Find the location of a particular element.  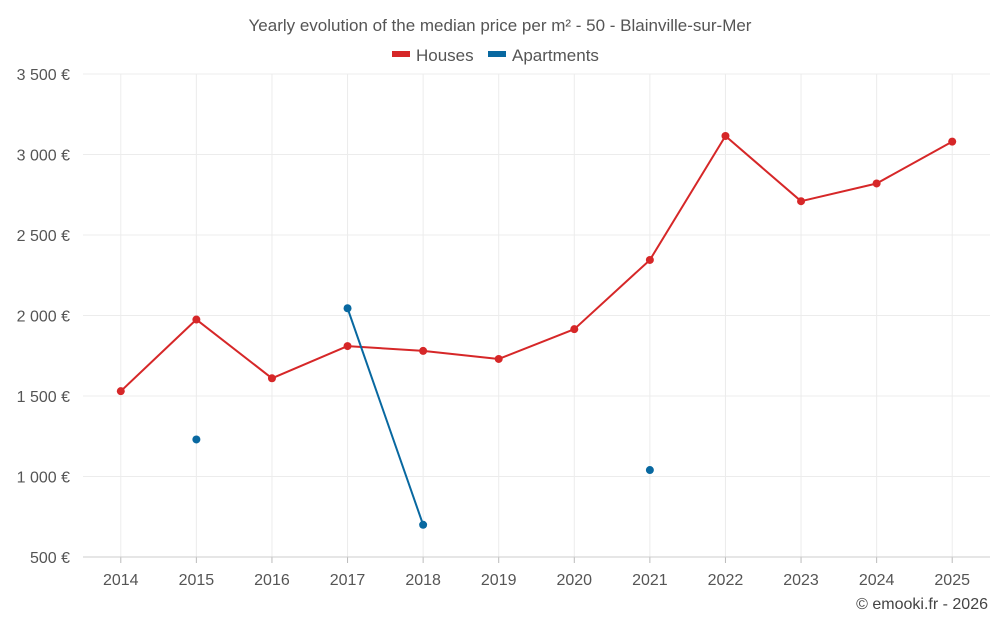

x-tick-label: 2018 is located at coordinates (423, 580).